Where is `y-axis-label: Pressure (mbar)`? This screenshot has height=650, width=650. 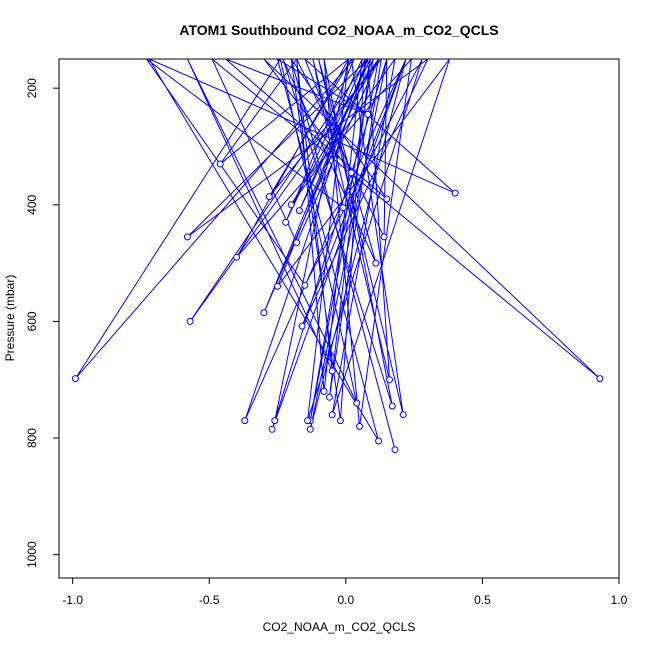 y-axis-label: Pressure (mbar) is located at coordinates (10, 318).